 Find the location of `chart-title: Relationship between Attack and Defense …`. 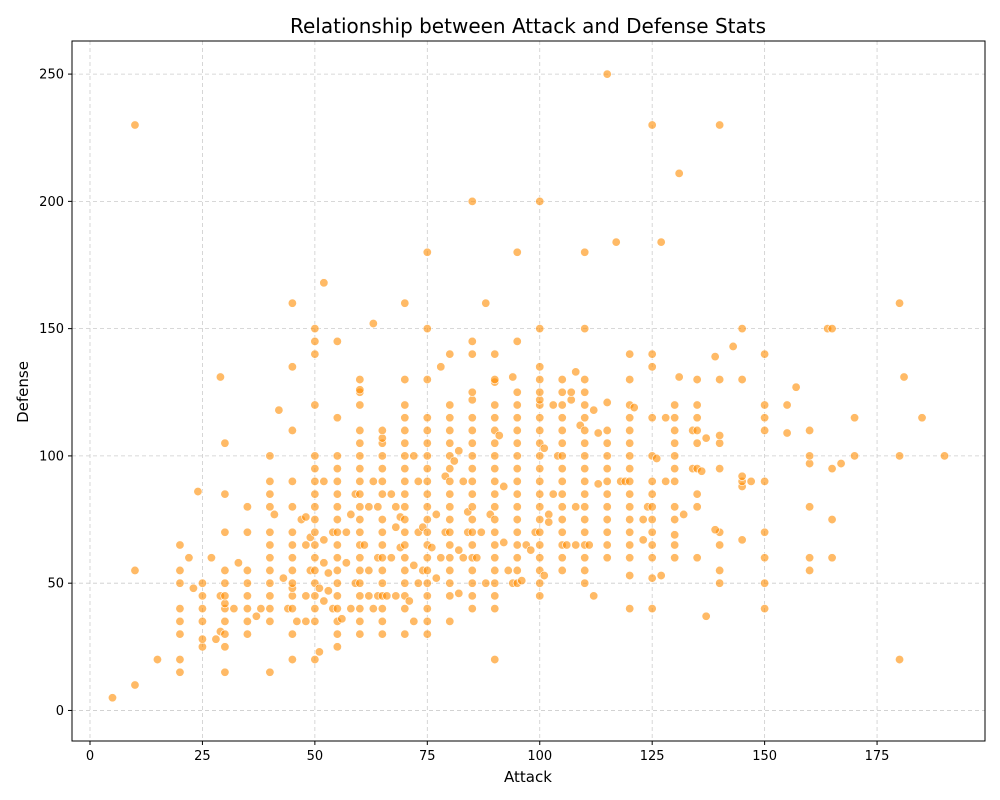

chart-title: Relationship between Attack and Defense … is located at coordinates (528, 26).